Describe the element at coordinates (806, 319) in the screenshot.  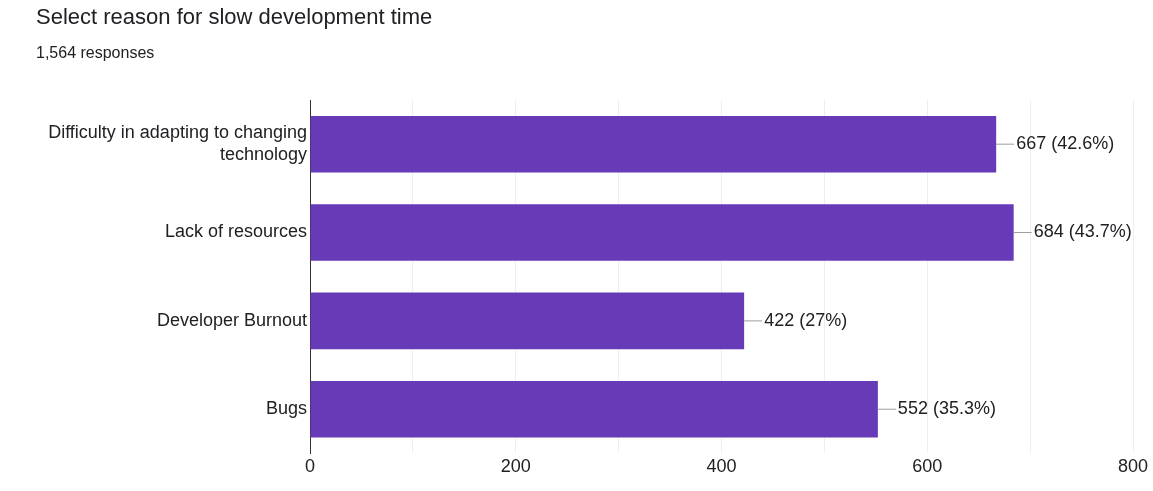
I see `data-label: 422 (27%)` at that location.